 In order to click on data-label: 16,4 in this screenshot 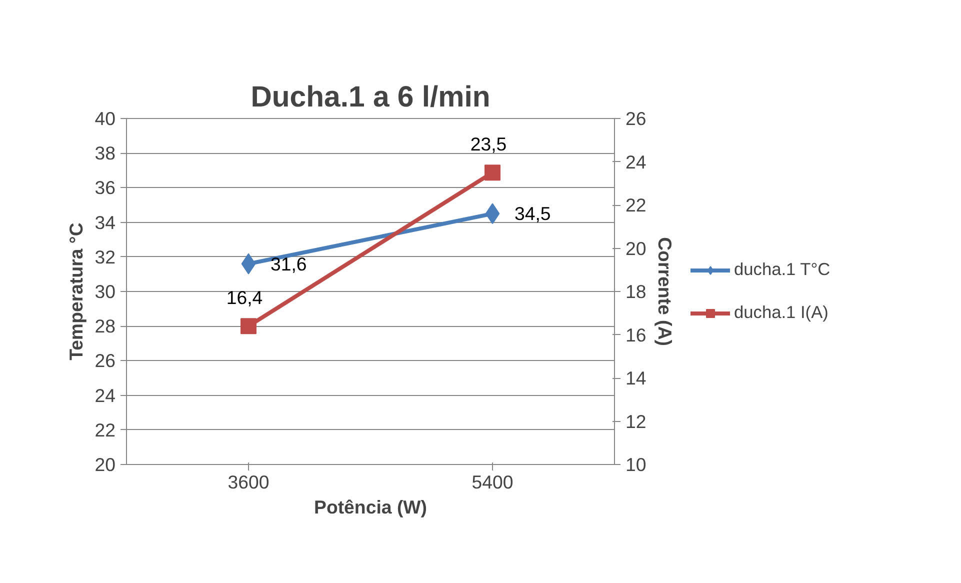, I will do `click(244, 297)`.